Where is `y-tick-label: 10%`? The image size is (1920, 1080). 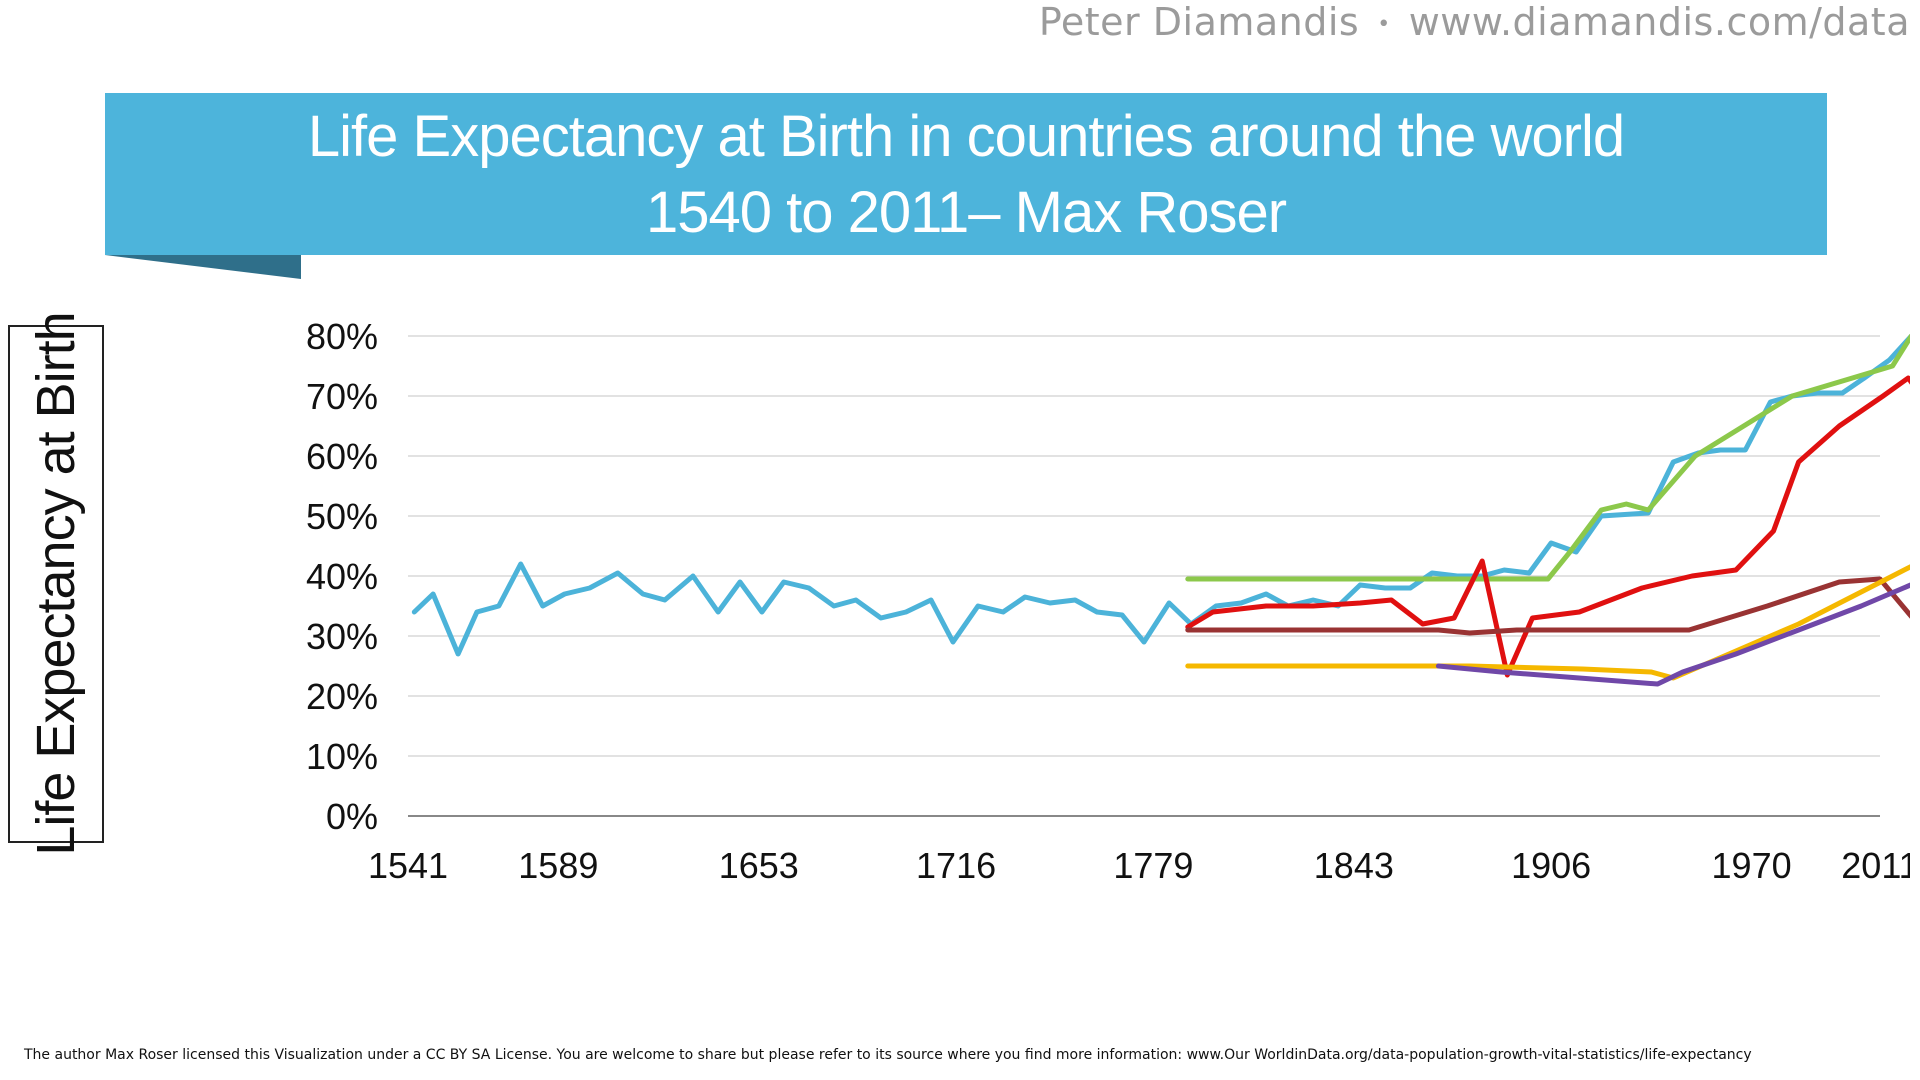 y-tick-label: 10% is located at coordinates (342, 756).